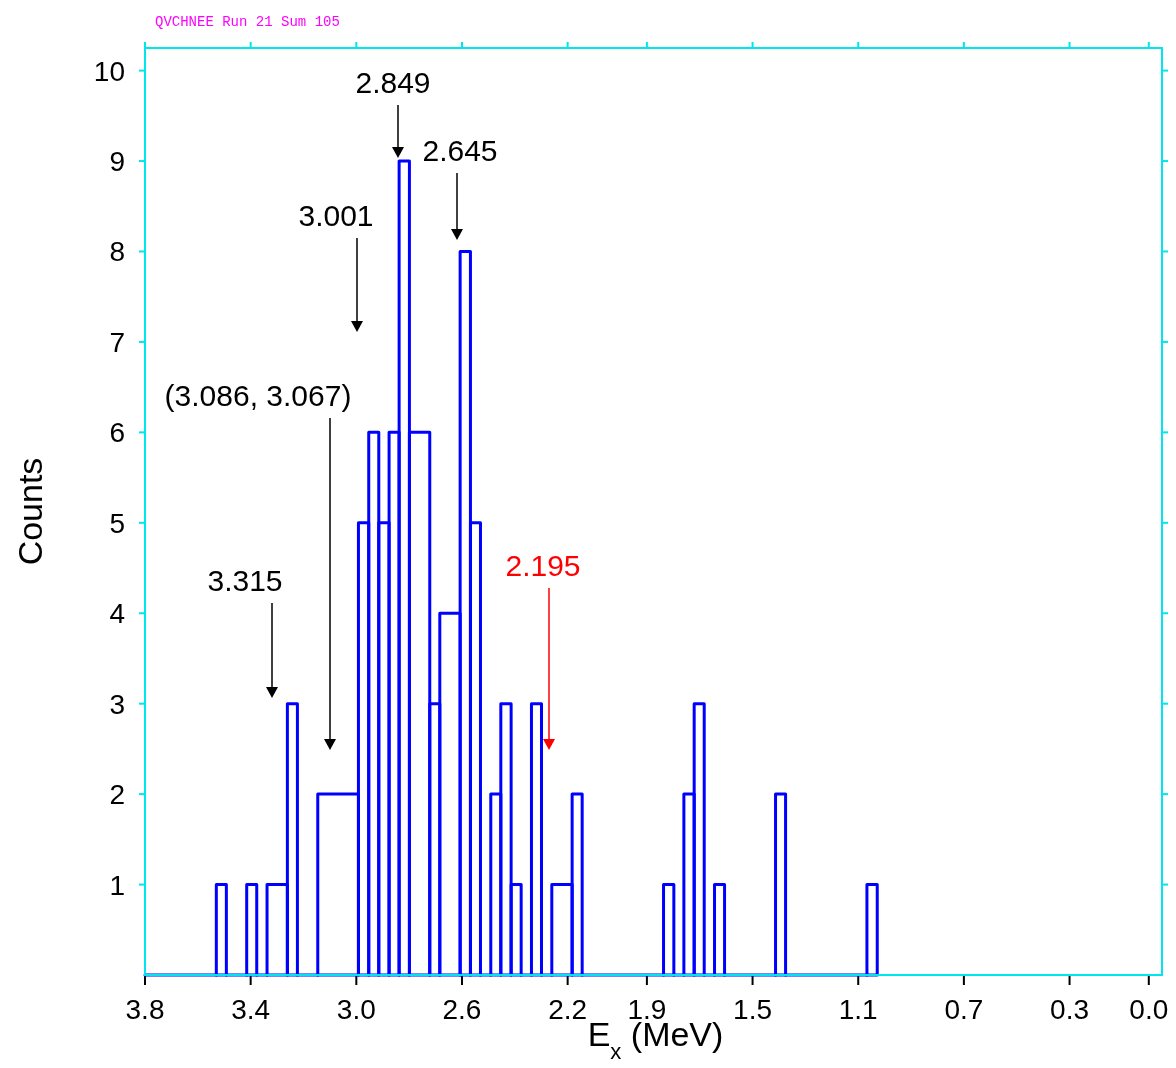 The image size is (1176, 1068). I want to click on y-tick-label: 8, so click(117, 252).